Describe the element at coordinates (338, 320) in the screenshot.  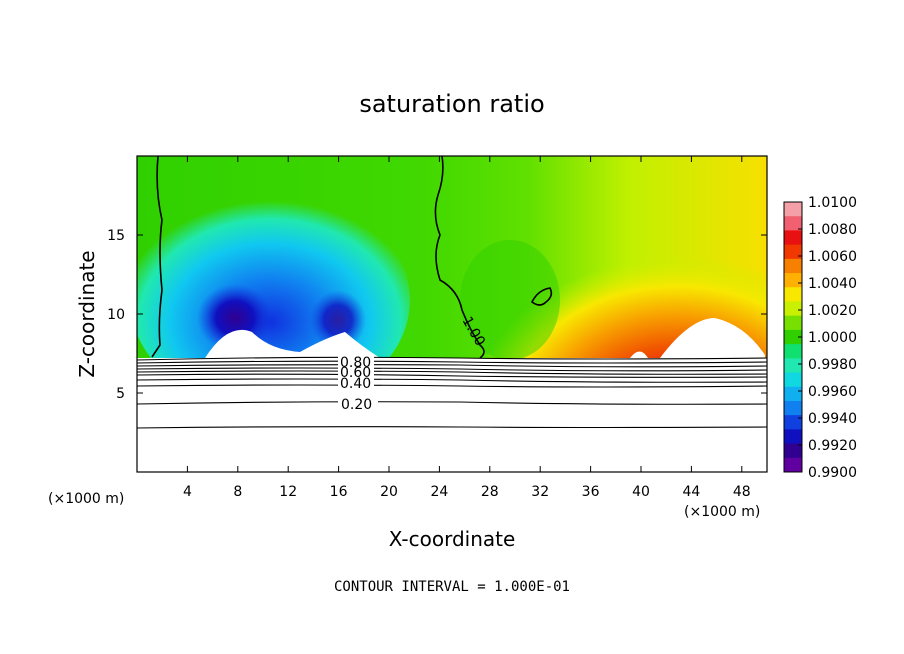
I see `blue-core-right` at that location.